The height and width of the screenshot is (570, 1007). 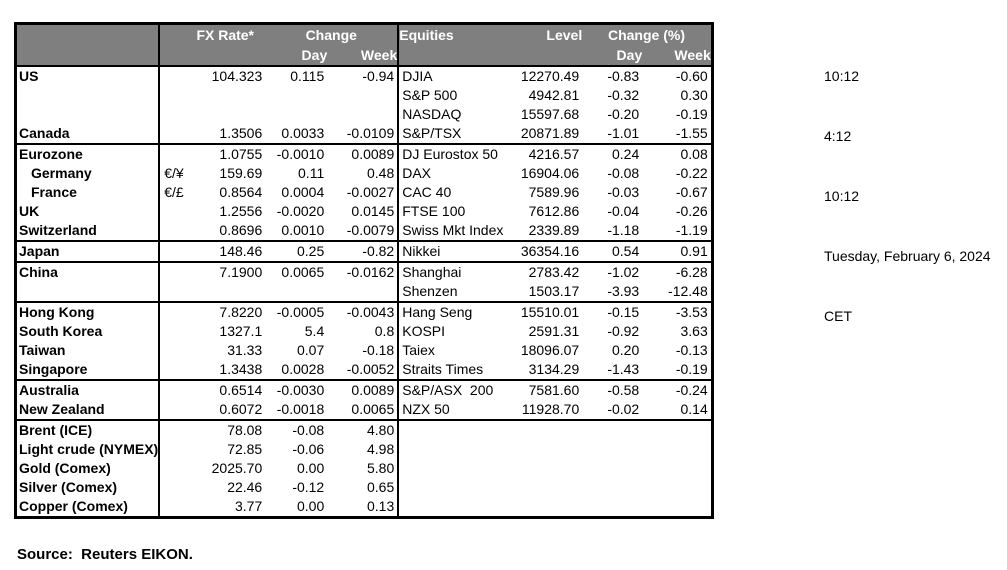 I want to click on cell-equity-change-day: -0.83, so click(x=623, y=76).